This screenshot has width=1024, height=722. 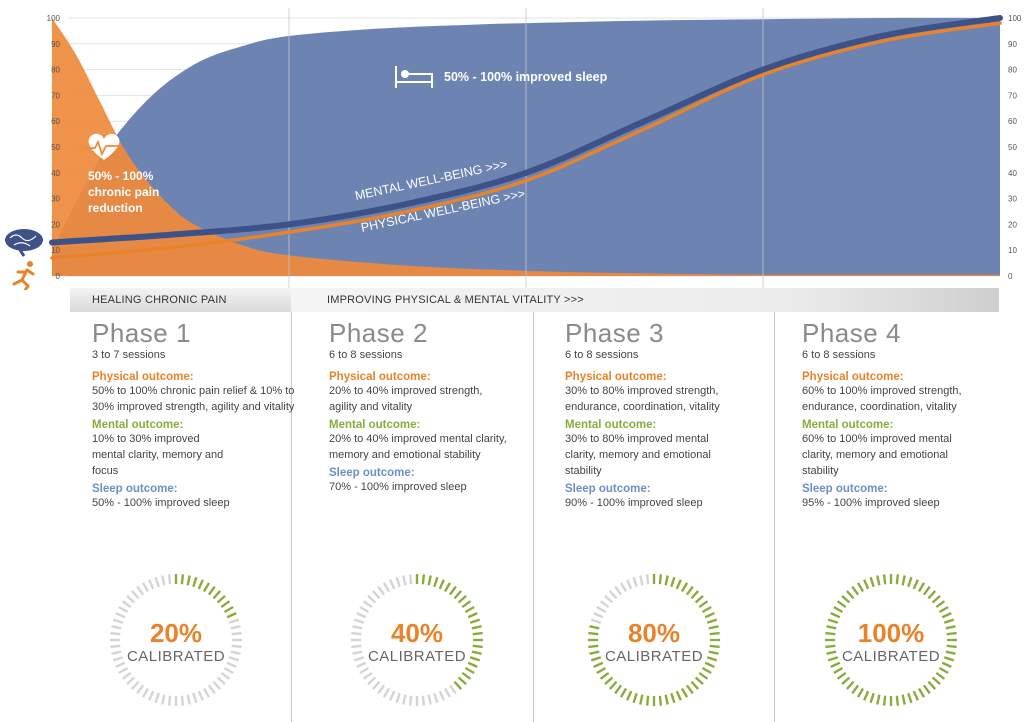 I want to click on sleep-outcome-text: 70% - 100% improved sleep, so click(x=398, y=487).